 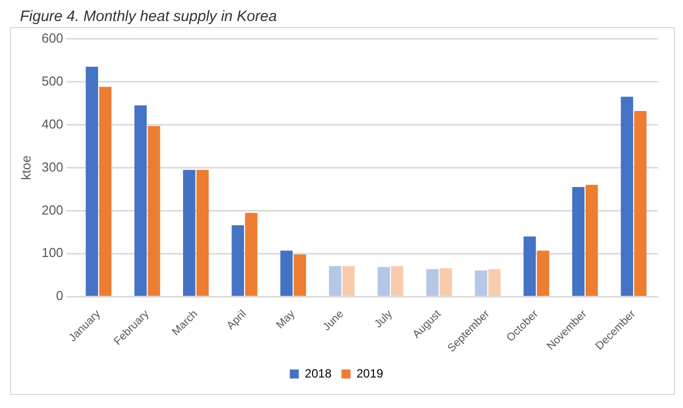 What do you see at coordinates (53, 38) in the screenshot?
I see `y-tick-label: 600` at bounding box center [53, 38].